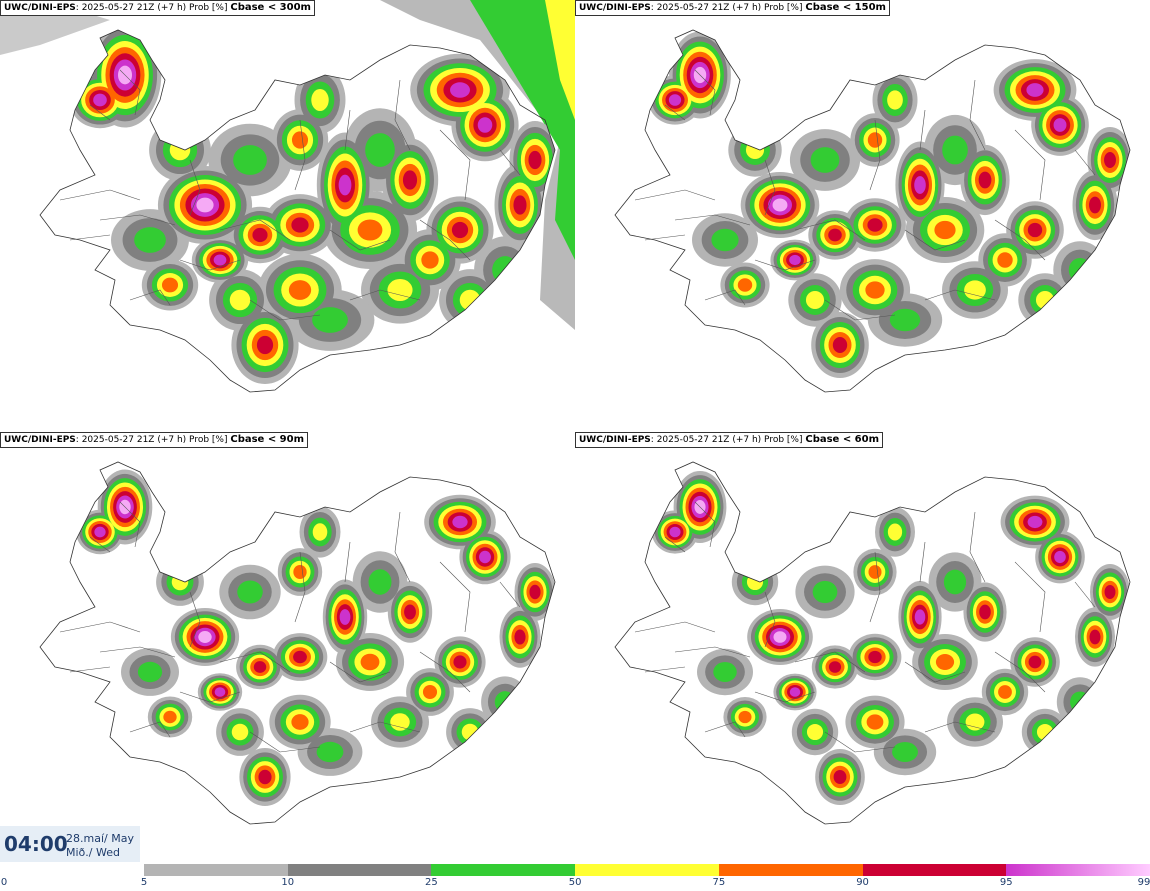  What do you see at coordinates (1143, 882) in the screenshot?
I see `colorbar-tick-label: 99` at bounding box center [1143, 882].